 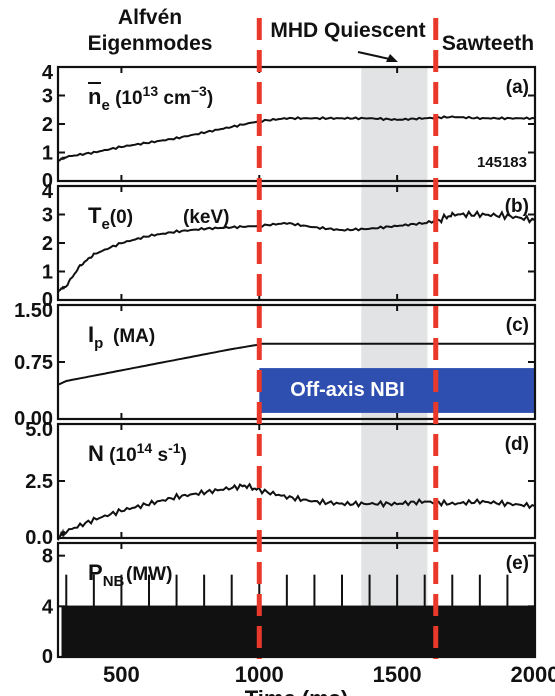 What do you see at coordinates (33, 311) in the screenshot?
I see `y-tick-label: 1.50` at bounding box center [33, 311].